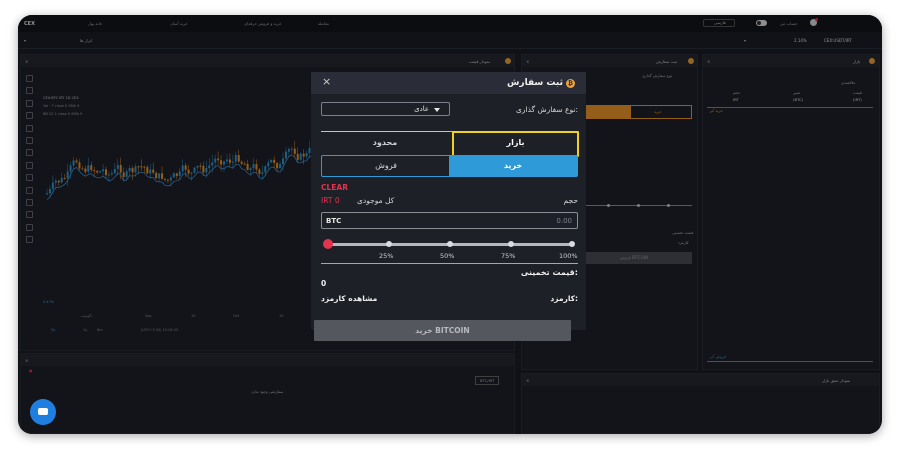 This screenshot has height=450, width=900. What do you see at coordinates (29, 140) in the screenshot?
I see `pattern-icon` at bounding box center [29, 140].